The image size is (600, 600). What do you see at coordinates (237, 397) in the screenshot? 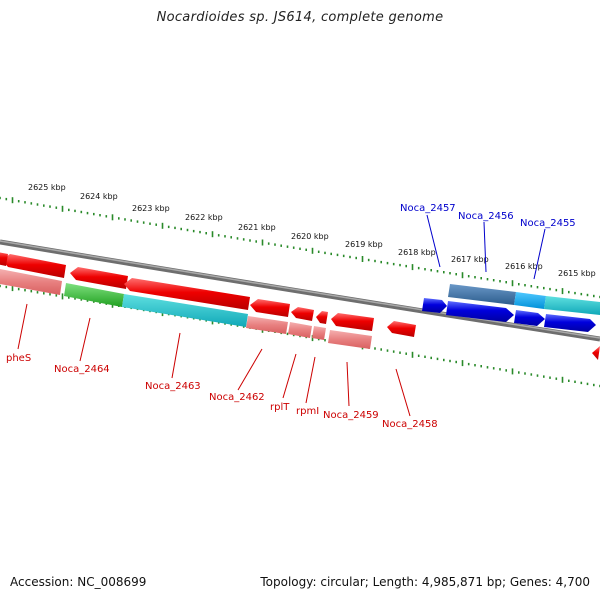
I see `gene-label-noca-2462: Noca_2462` at bounding box center [237, 397].